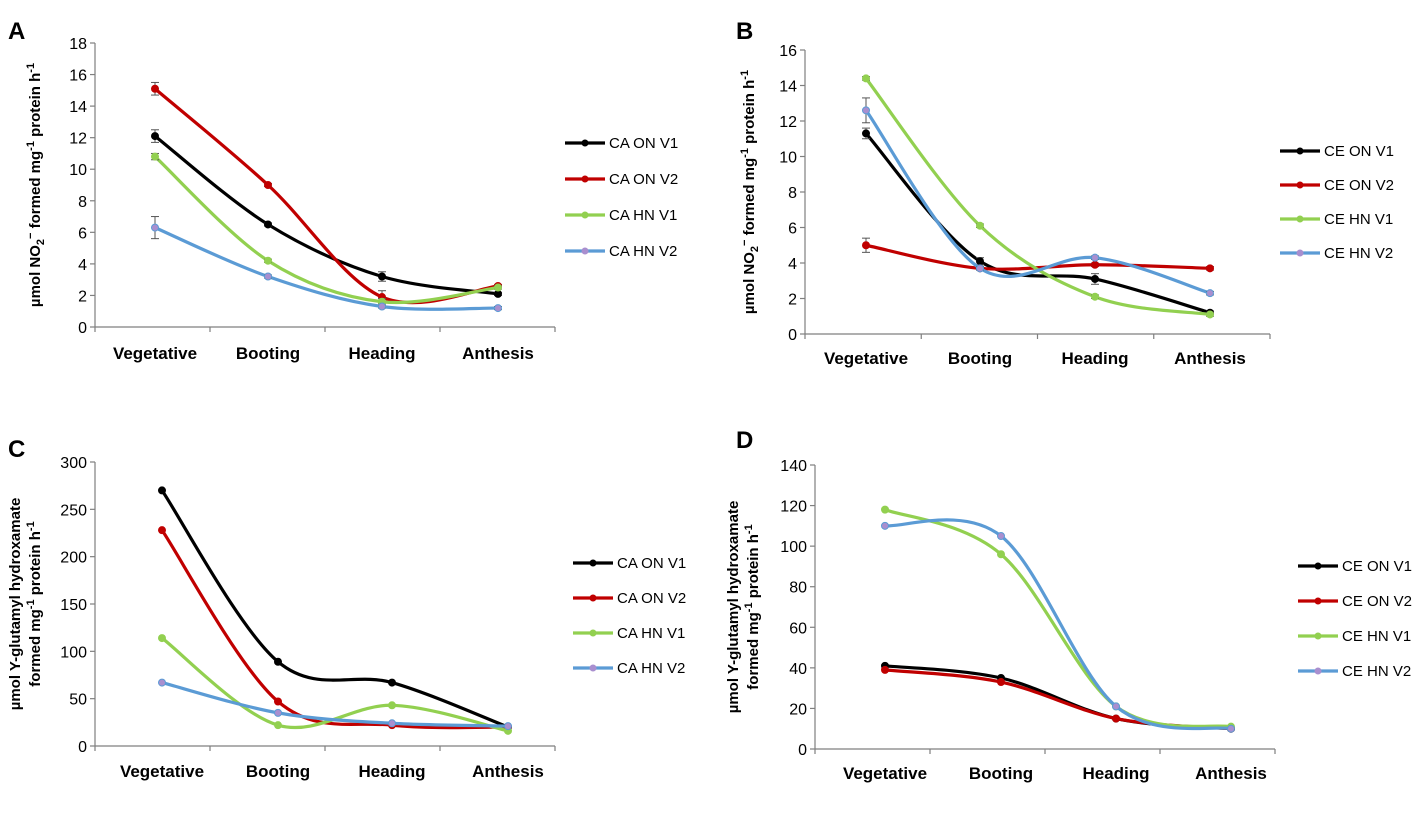 The width and height of the screenshot is (1418, 831). I want to click on panel-letter: B, so click(744, 31).